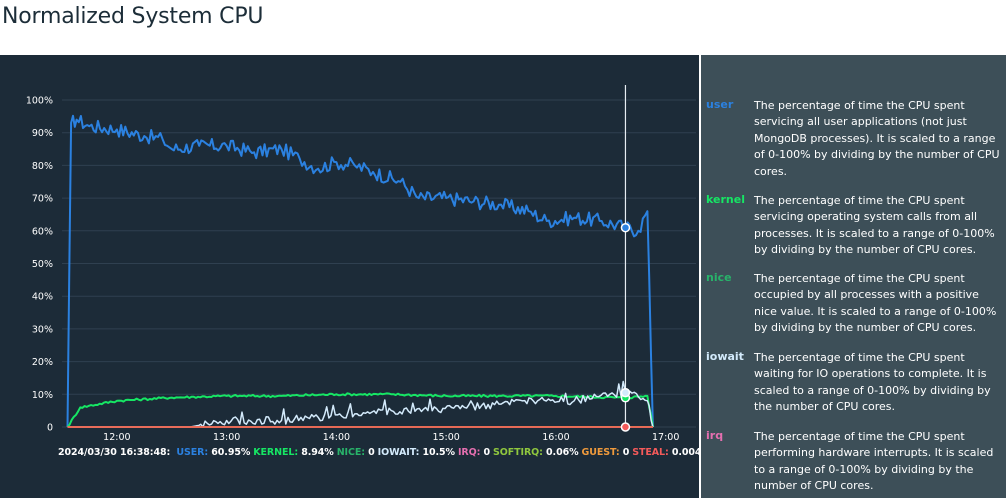 The image size is (1006, 498). What do you see at coordinates (229, 452) in the screenshot?
I see `status-value: 60.95%` at bounding box center [229, 452].